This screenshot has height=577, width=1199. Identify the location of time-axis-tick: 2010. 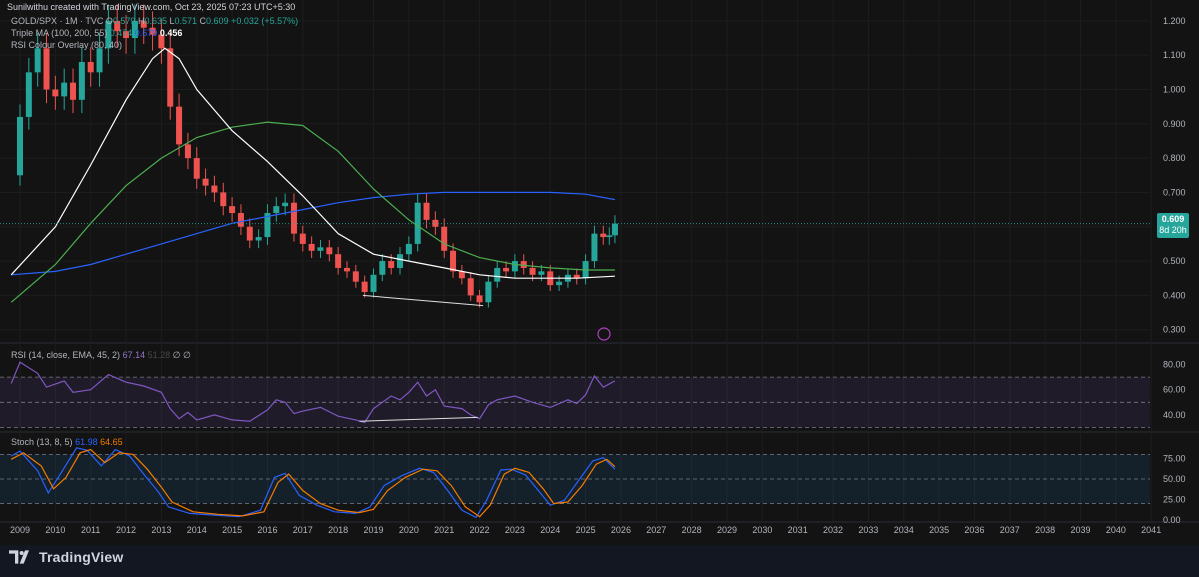
(55, 530).